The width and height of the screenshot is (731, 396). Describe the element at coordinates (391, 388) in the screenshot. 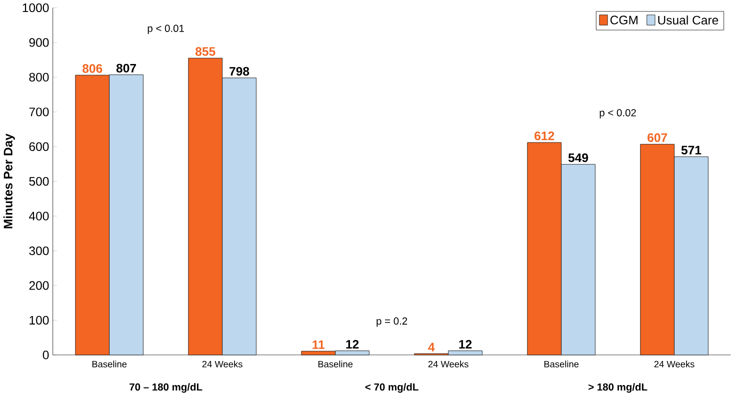

I see `text: < 70 mg/dL` at that location.